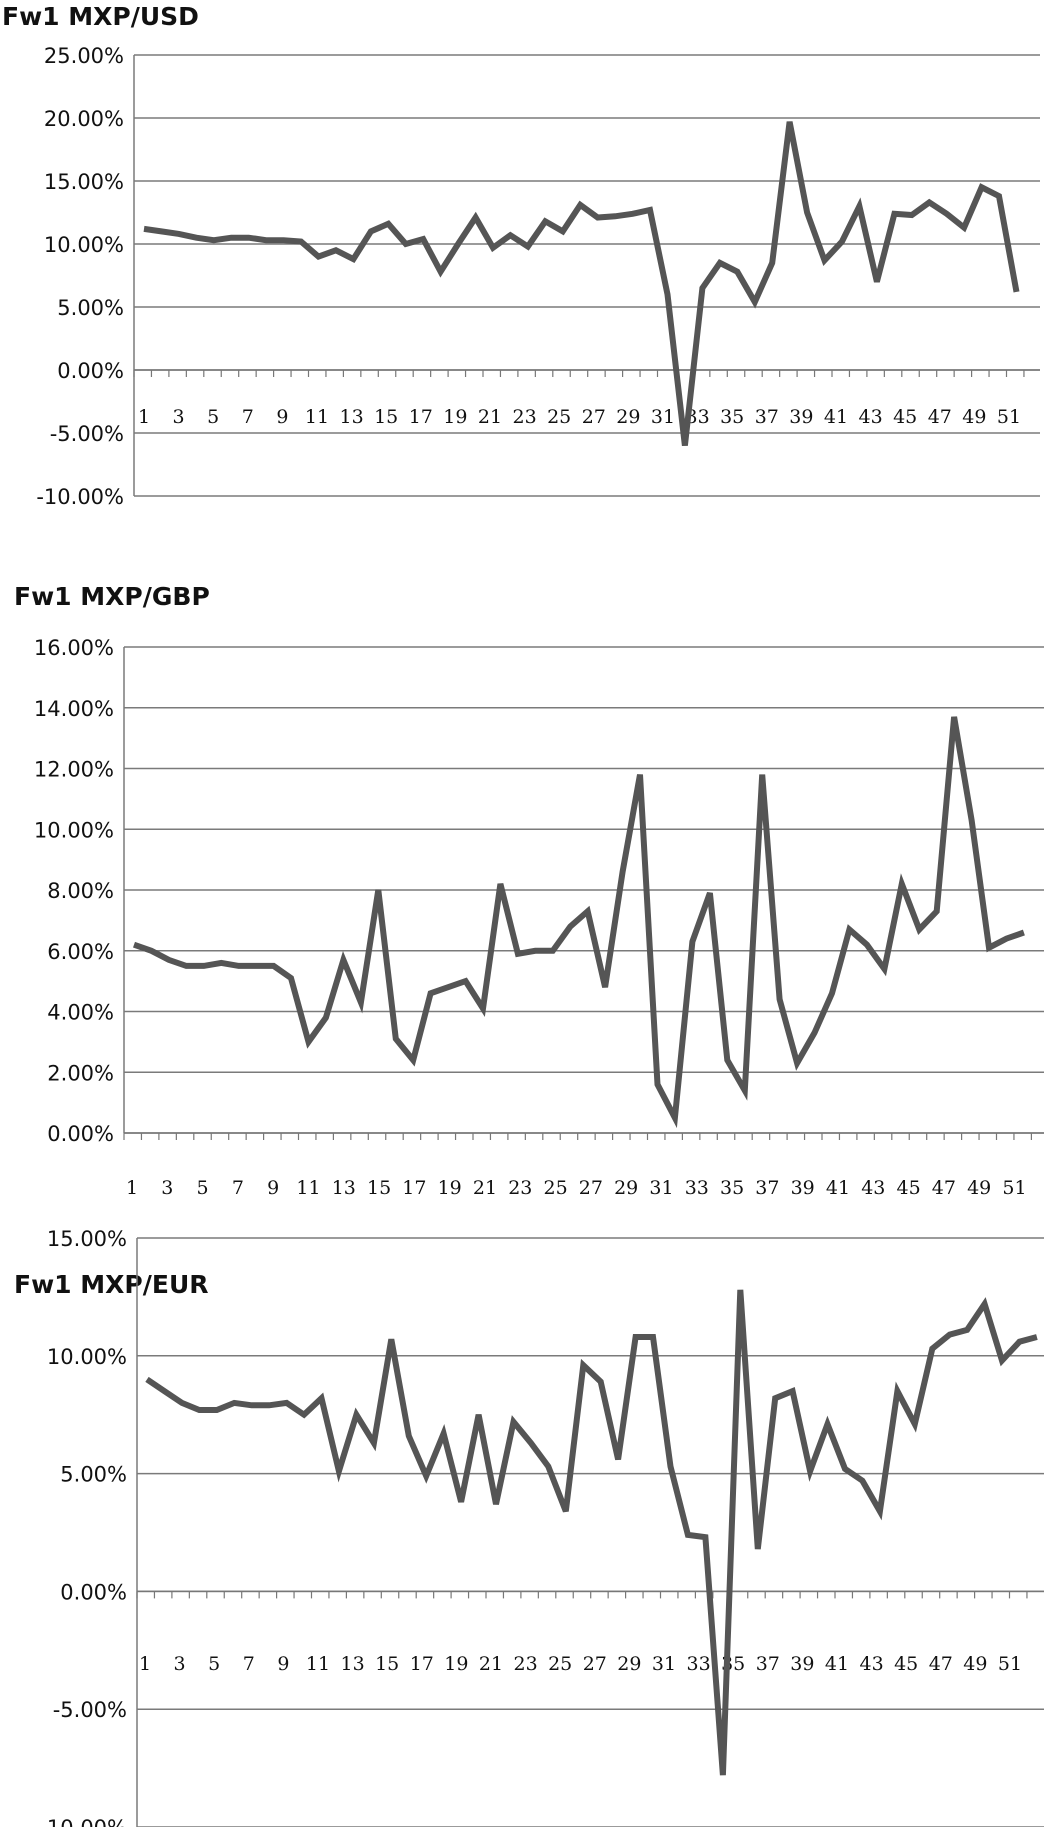 This screenshot has width=1053, height=1827. Describe the element at coordinates (112, 596) in the screenshot. I see `chart-title: Fw1 MXP/GBP` at that location.